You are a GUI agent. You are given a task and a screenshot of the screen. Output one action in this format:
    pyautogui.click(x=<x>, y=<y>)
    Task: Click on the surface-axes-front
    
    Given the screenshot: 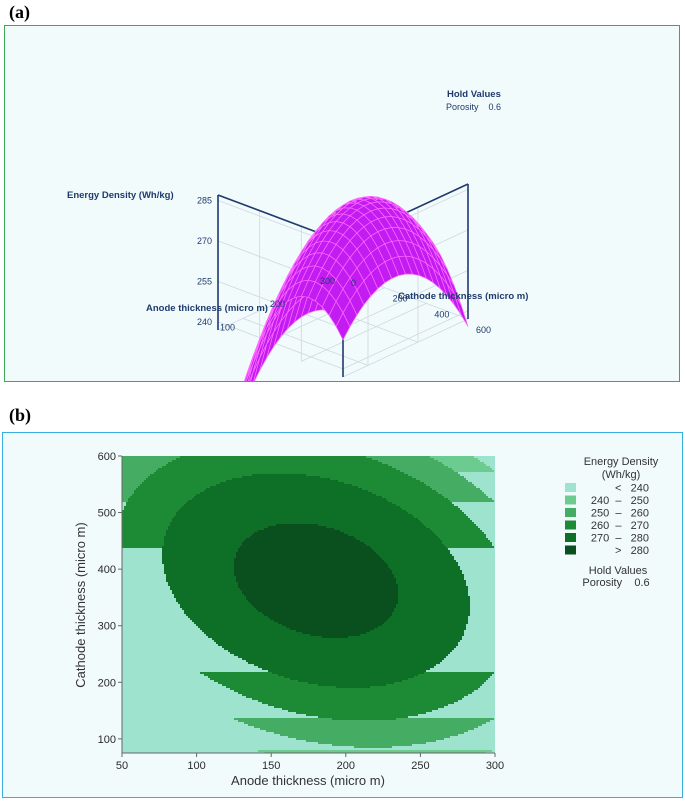 What is the action you would take?
    pyautogui.click(x=343, y=257)
    